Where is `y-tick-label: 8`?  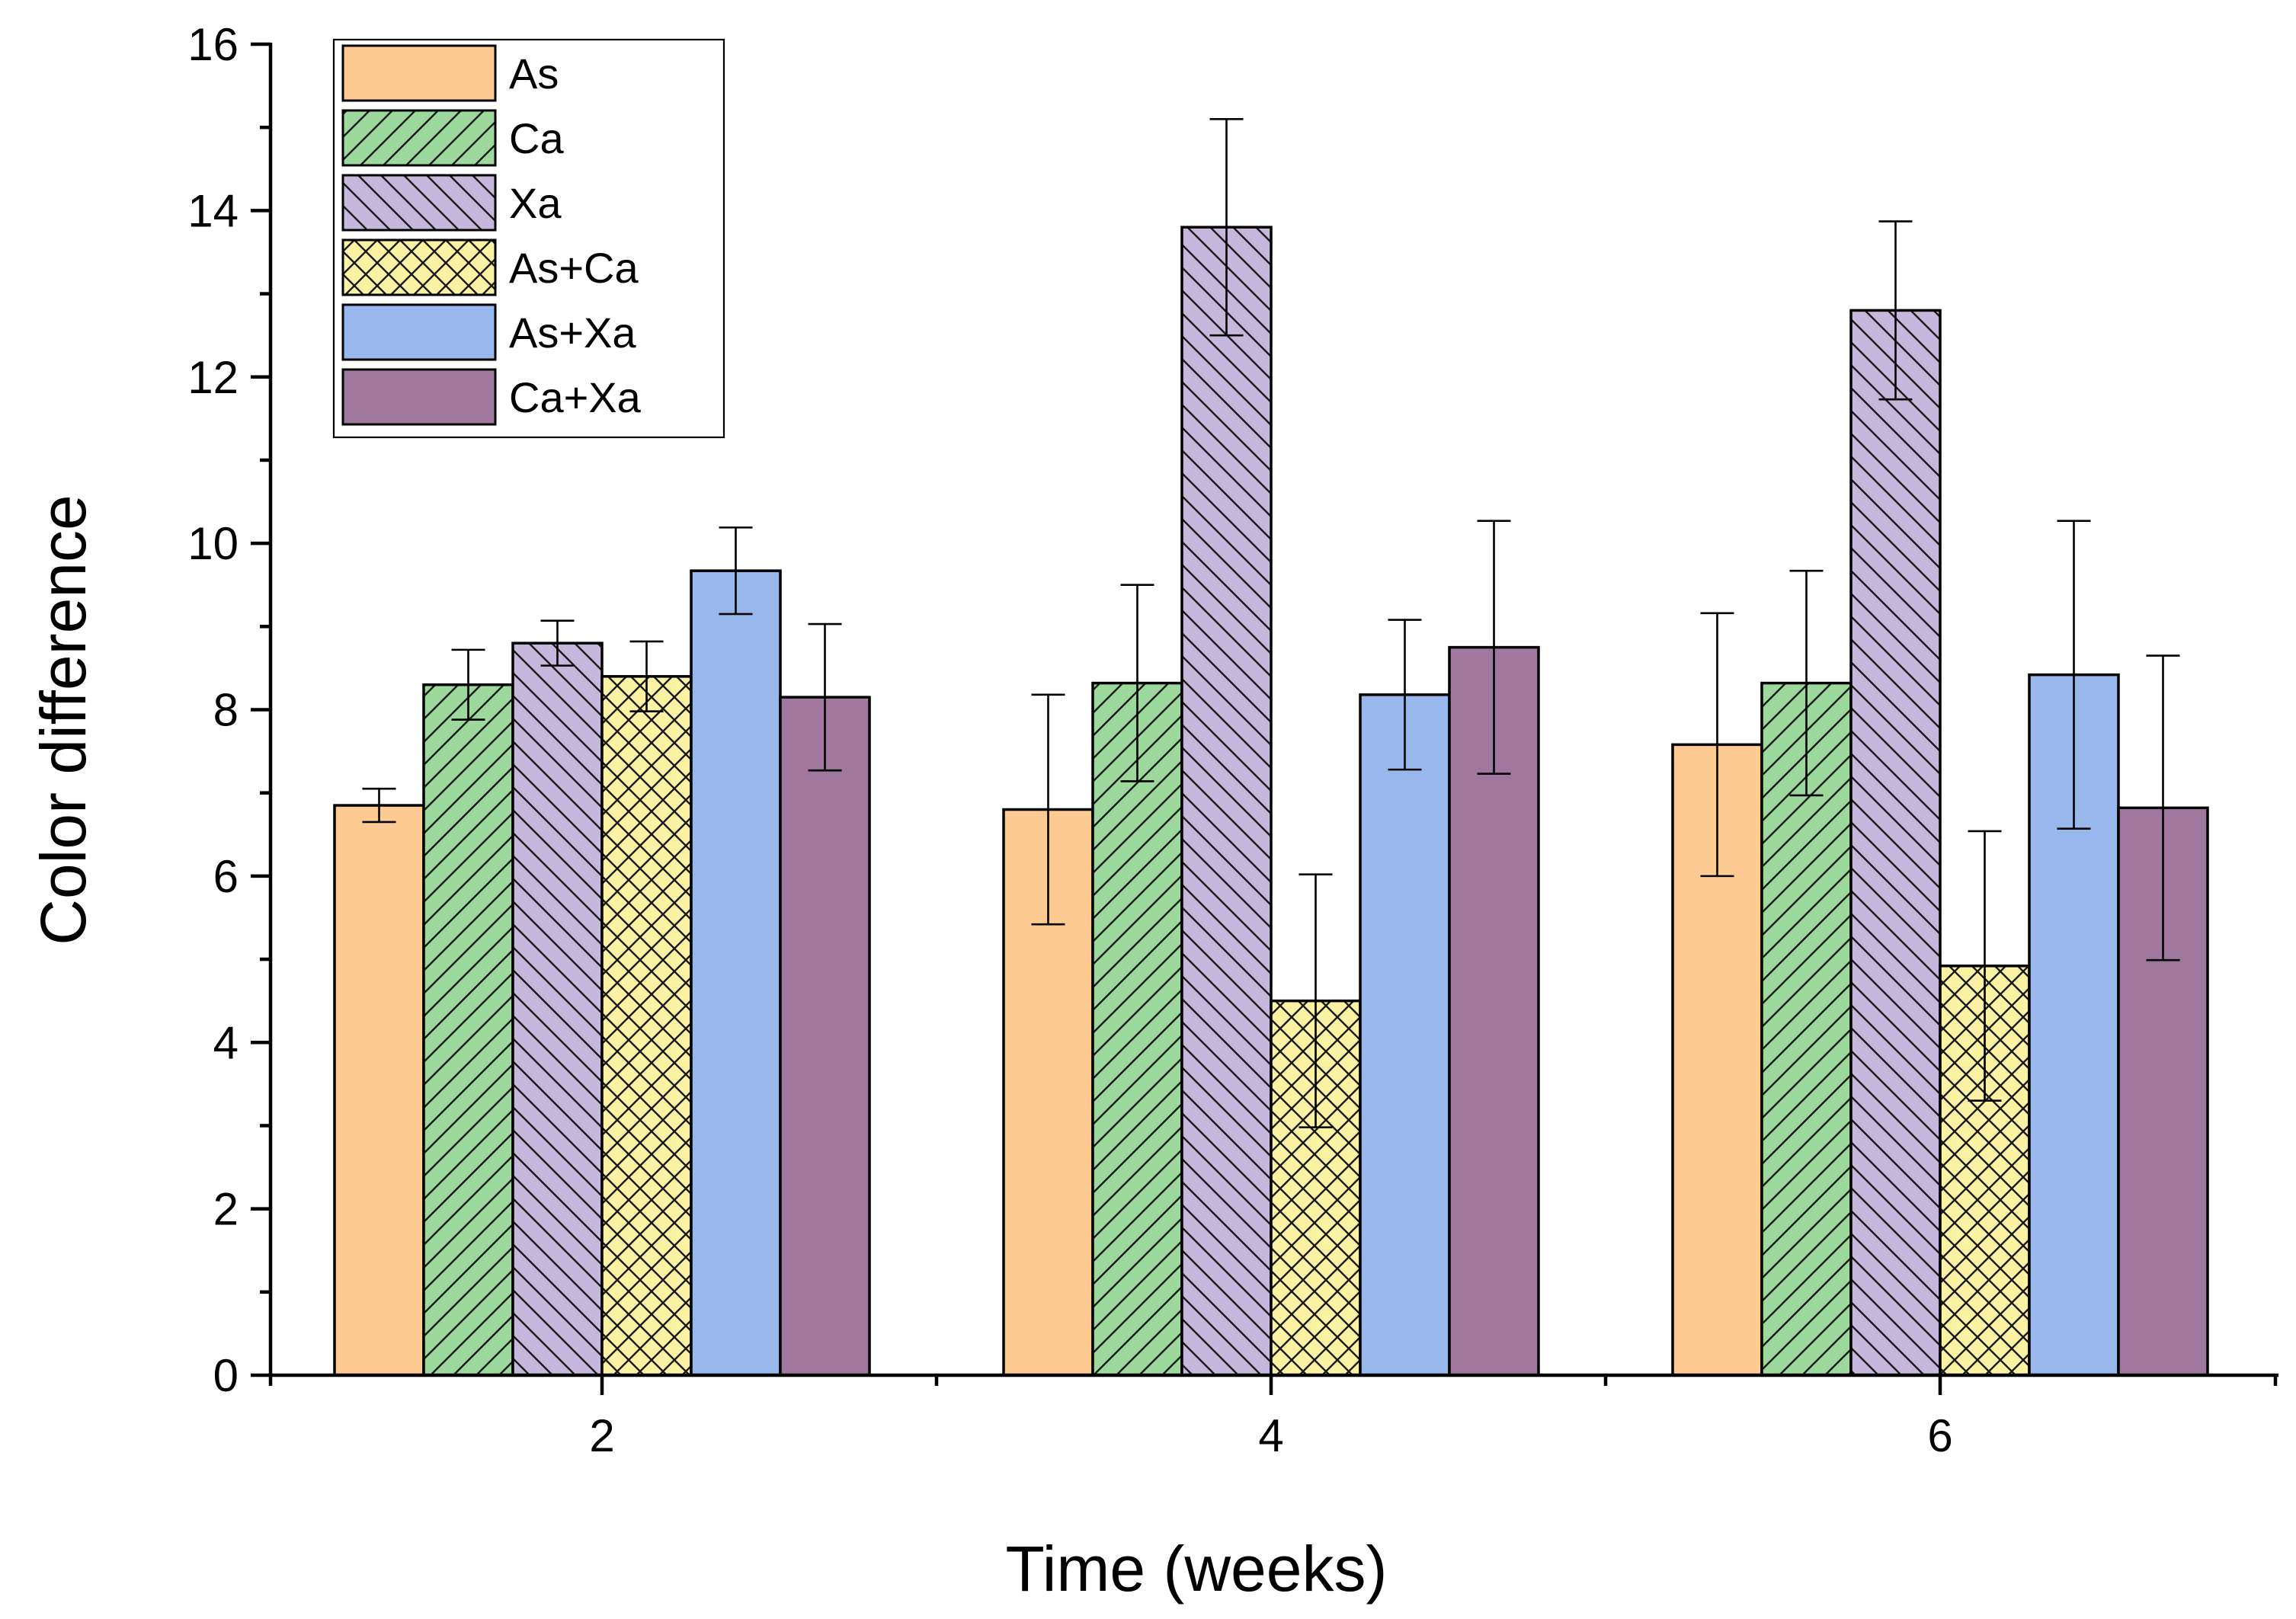
y-tick-label: 8 is located at coordinates (226, 710).